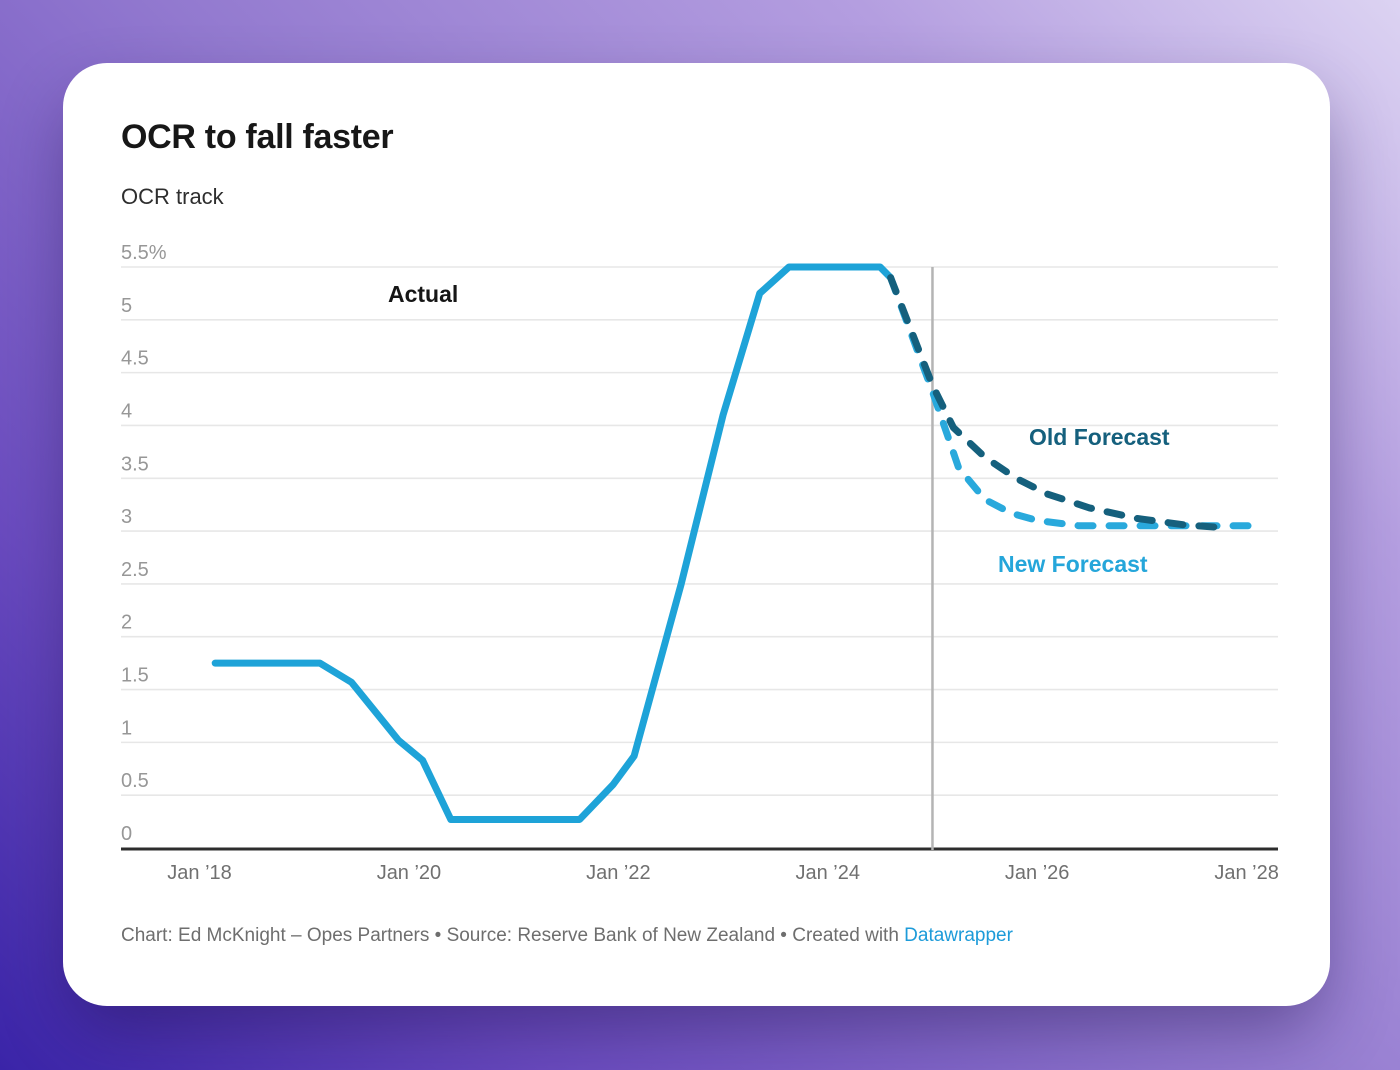 Image resolution: width=1400 pixels, height=1070 pixels. What do you see at coordinates (172, 196) in the screenshot?
I see `chart-subtitle: OCR track` at bounding box center [172, 196].